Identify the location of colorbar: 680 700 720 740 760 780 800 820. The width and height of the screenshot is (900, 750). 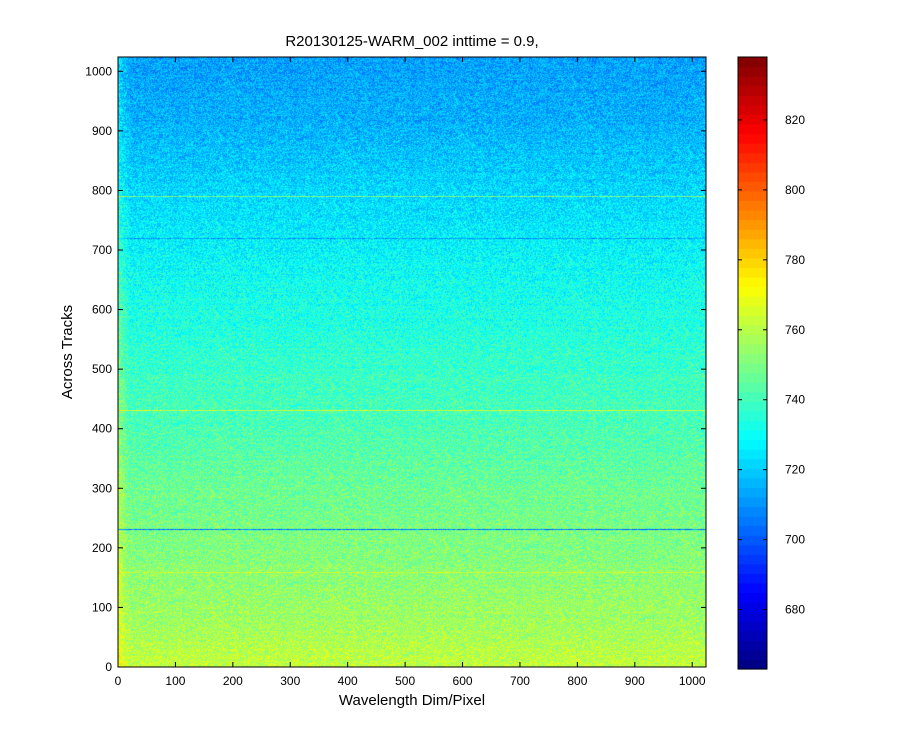
(771, 363).